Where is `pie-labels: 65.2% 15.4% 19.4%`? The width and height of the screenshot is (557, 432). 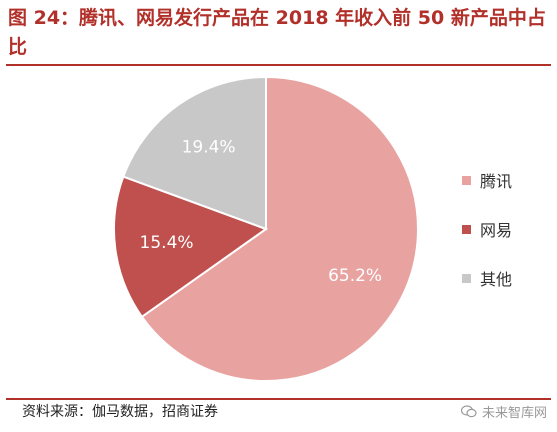
pie-labels: 65.2% 15.4% 19.4% is located at coordinates (261, 212).